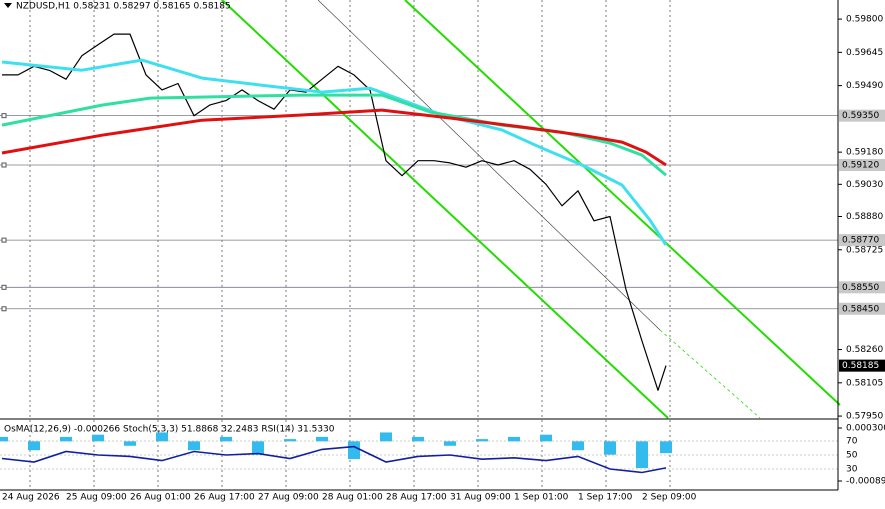  What do you see at coordinates (864, 20) in the screenshot?
I see `y-tick-label: 0.59800` at bounding box center [864, 20].